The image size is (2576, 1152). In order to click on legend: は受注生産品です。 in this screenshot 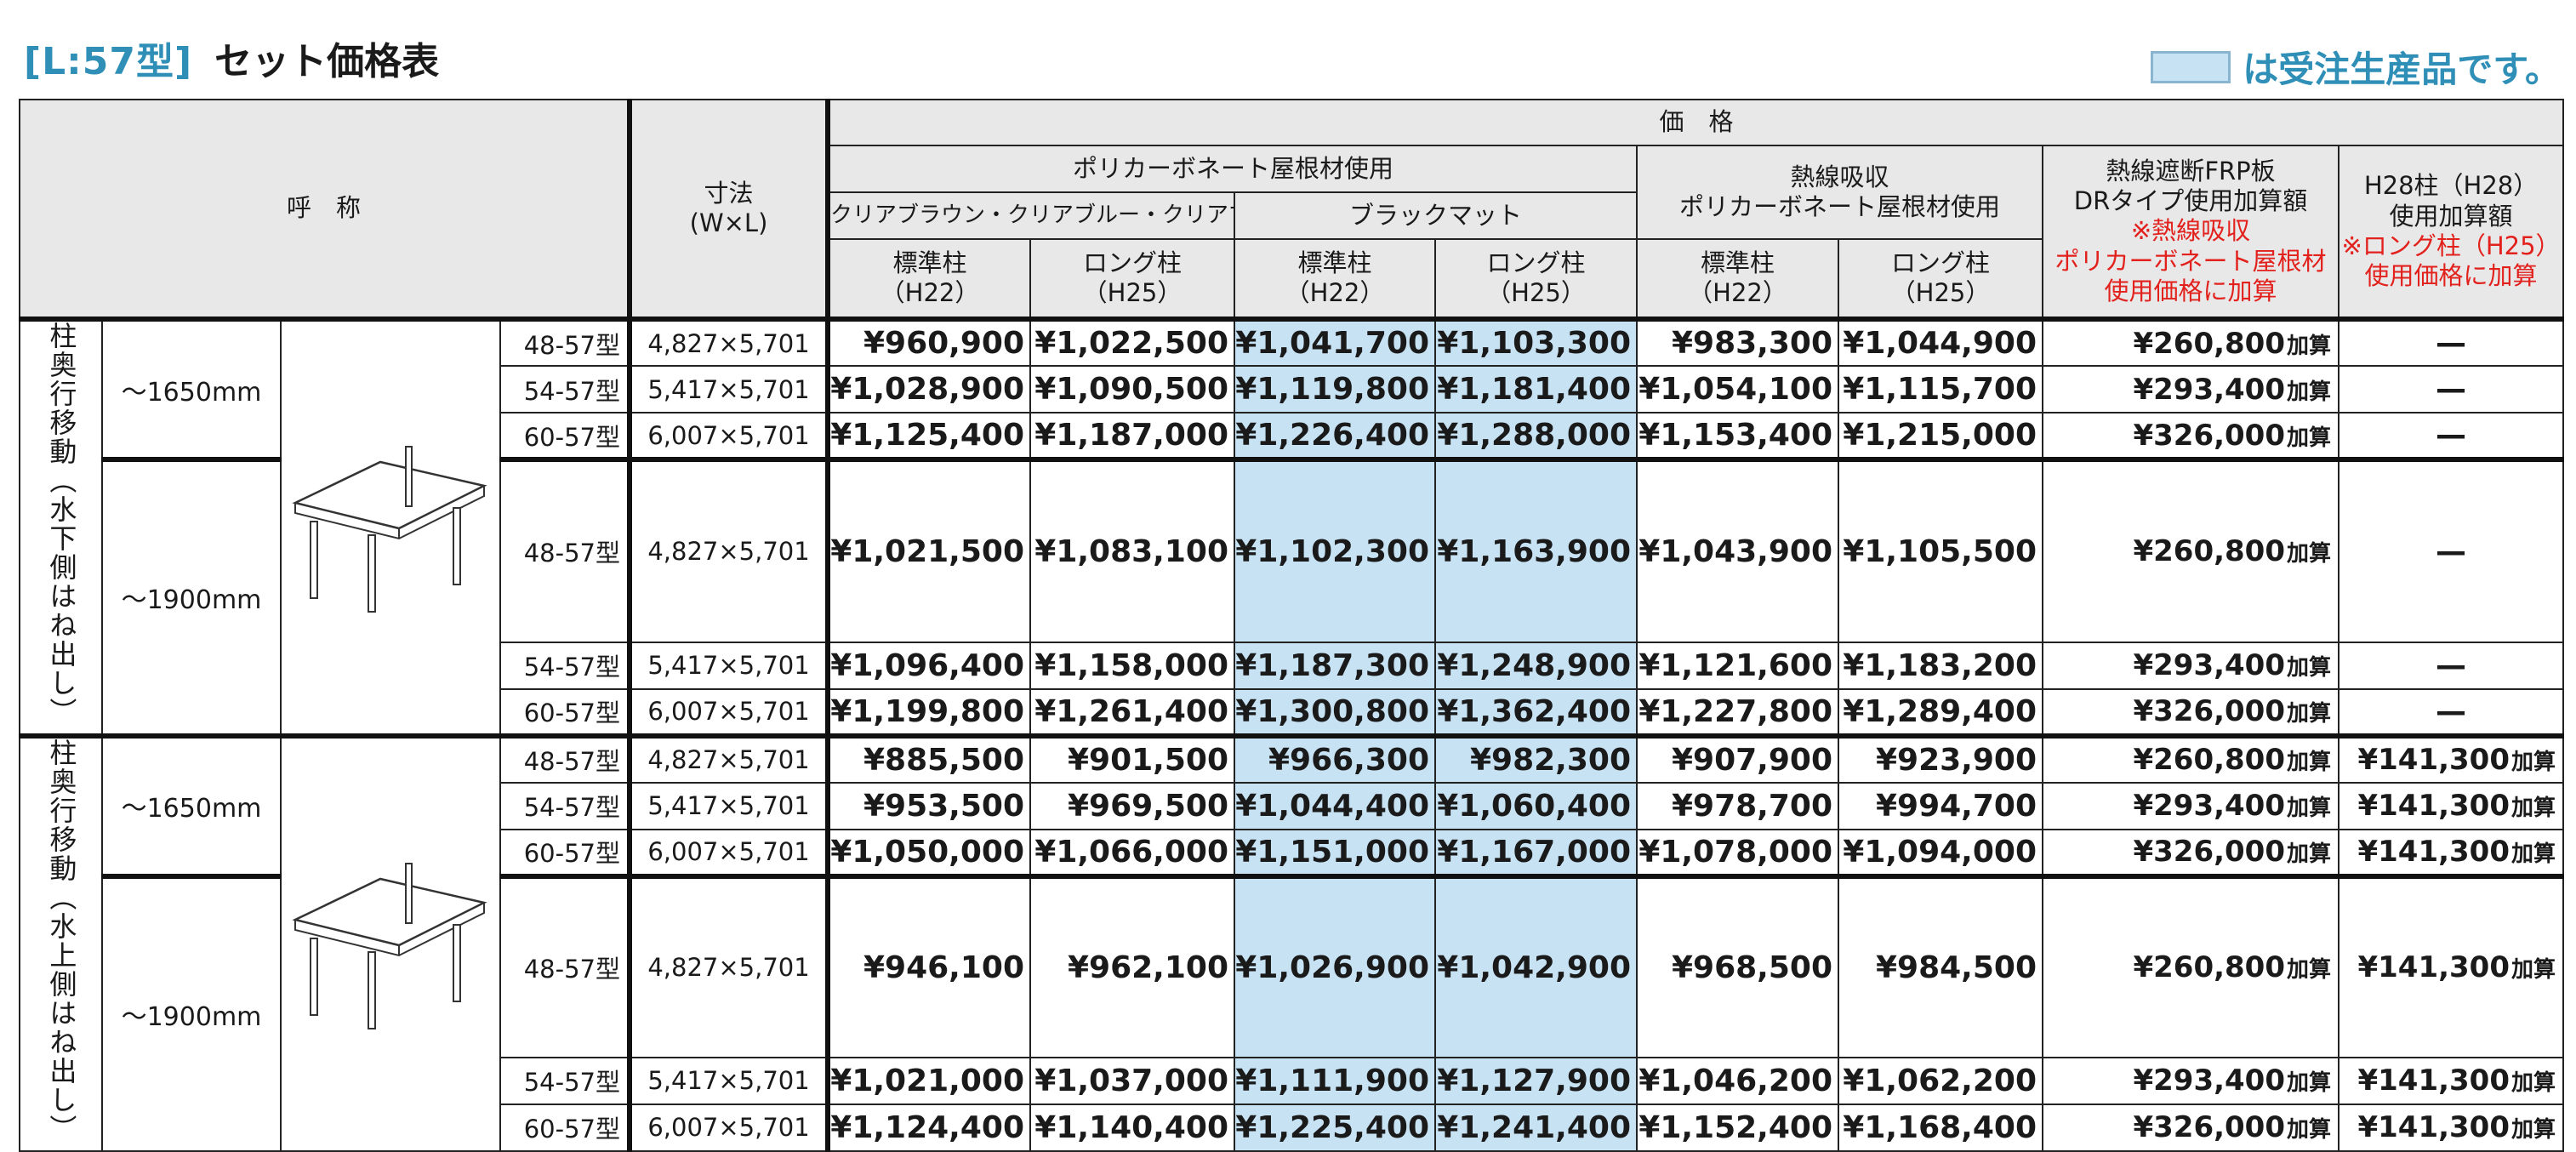, I will do `click(2356, 67)`.